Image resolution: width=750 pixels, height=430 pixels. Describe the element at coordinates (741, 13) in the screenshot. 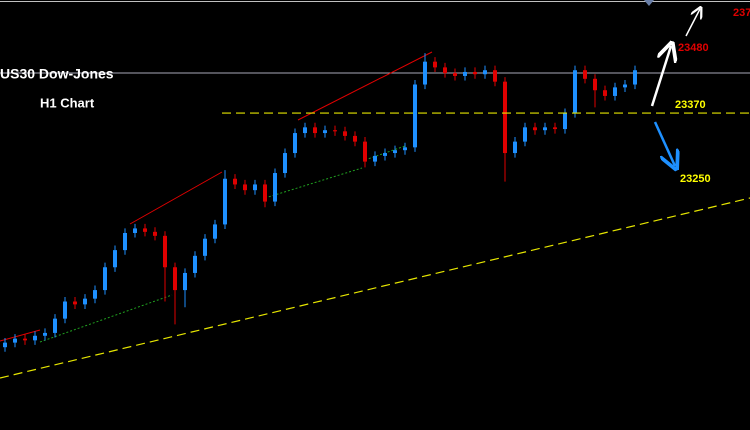

I see `price-label: 23750` at that location.